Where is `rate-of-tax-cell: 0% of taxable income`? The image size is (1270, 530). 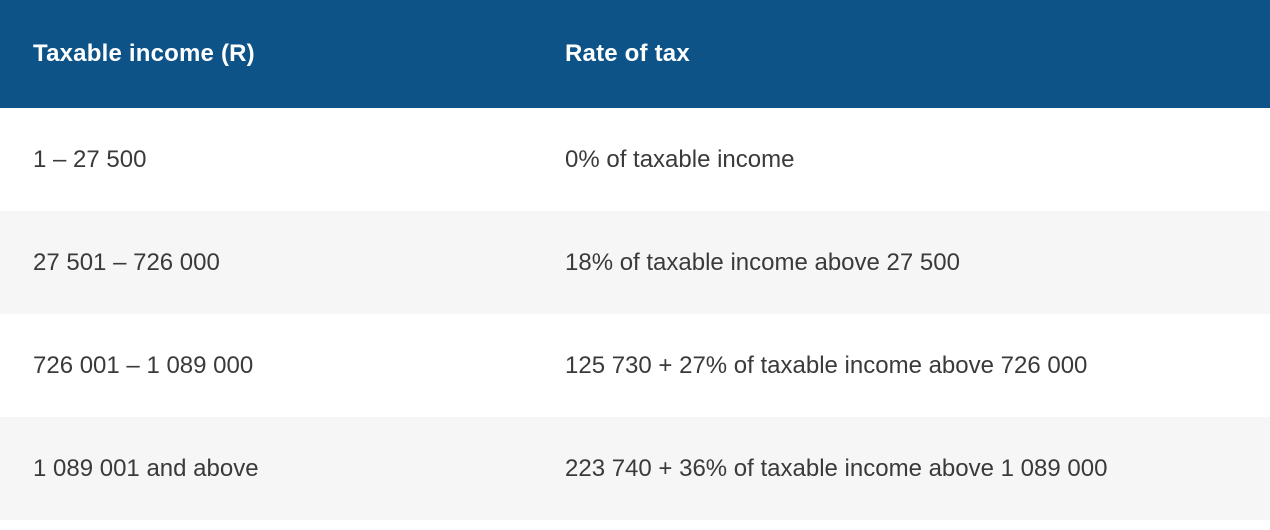 rate-of-tax-cell: 0% of taxable income is located at coordinates (680, 159).